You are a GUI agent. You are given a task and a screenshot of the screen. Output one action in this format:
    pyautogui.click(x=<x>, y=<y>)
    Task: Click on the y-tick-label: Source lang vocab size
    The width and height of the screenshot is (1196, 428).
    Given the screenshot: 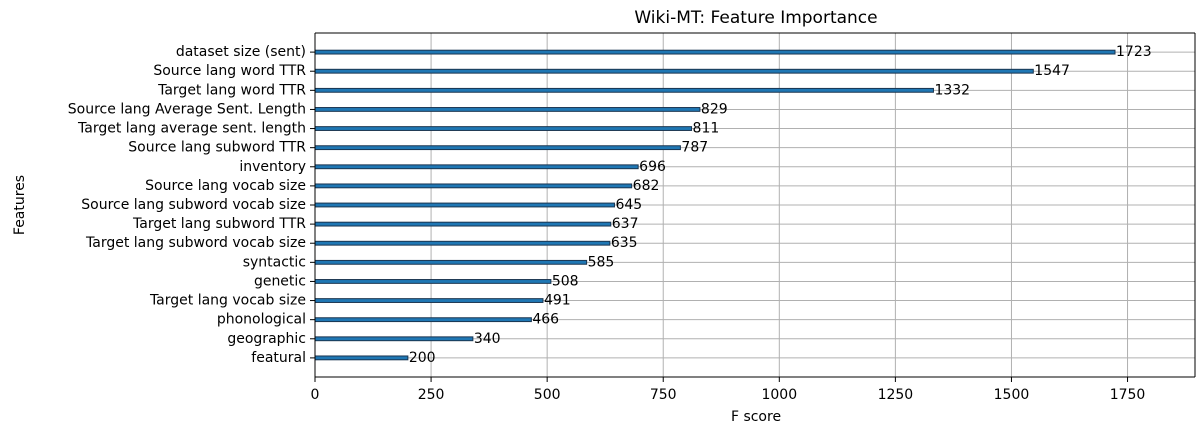 What is the action you would take?
    pyautogui.click(x=225, y=186)
    